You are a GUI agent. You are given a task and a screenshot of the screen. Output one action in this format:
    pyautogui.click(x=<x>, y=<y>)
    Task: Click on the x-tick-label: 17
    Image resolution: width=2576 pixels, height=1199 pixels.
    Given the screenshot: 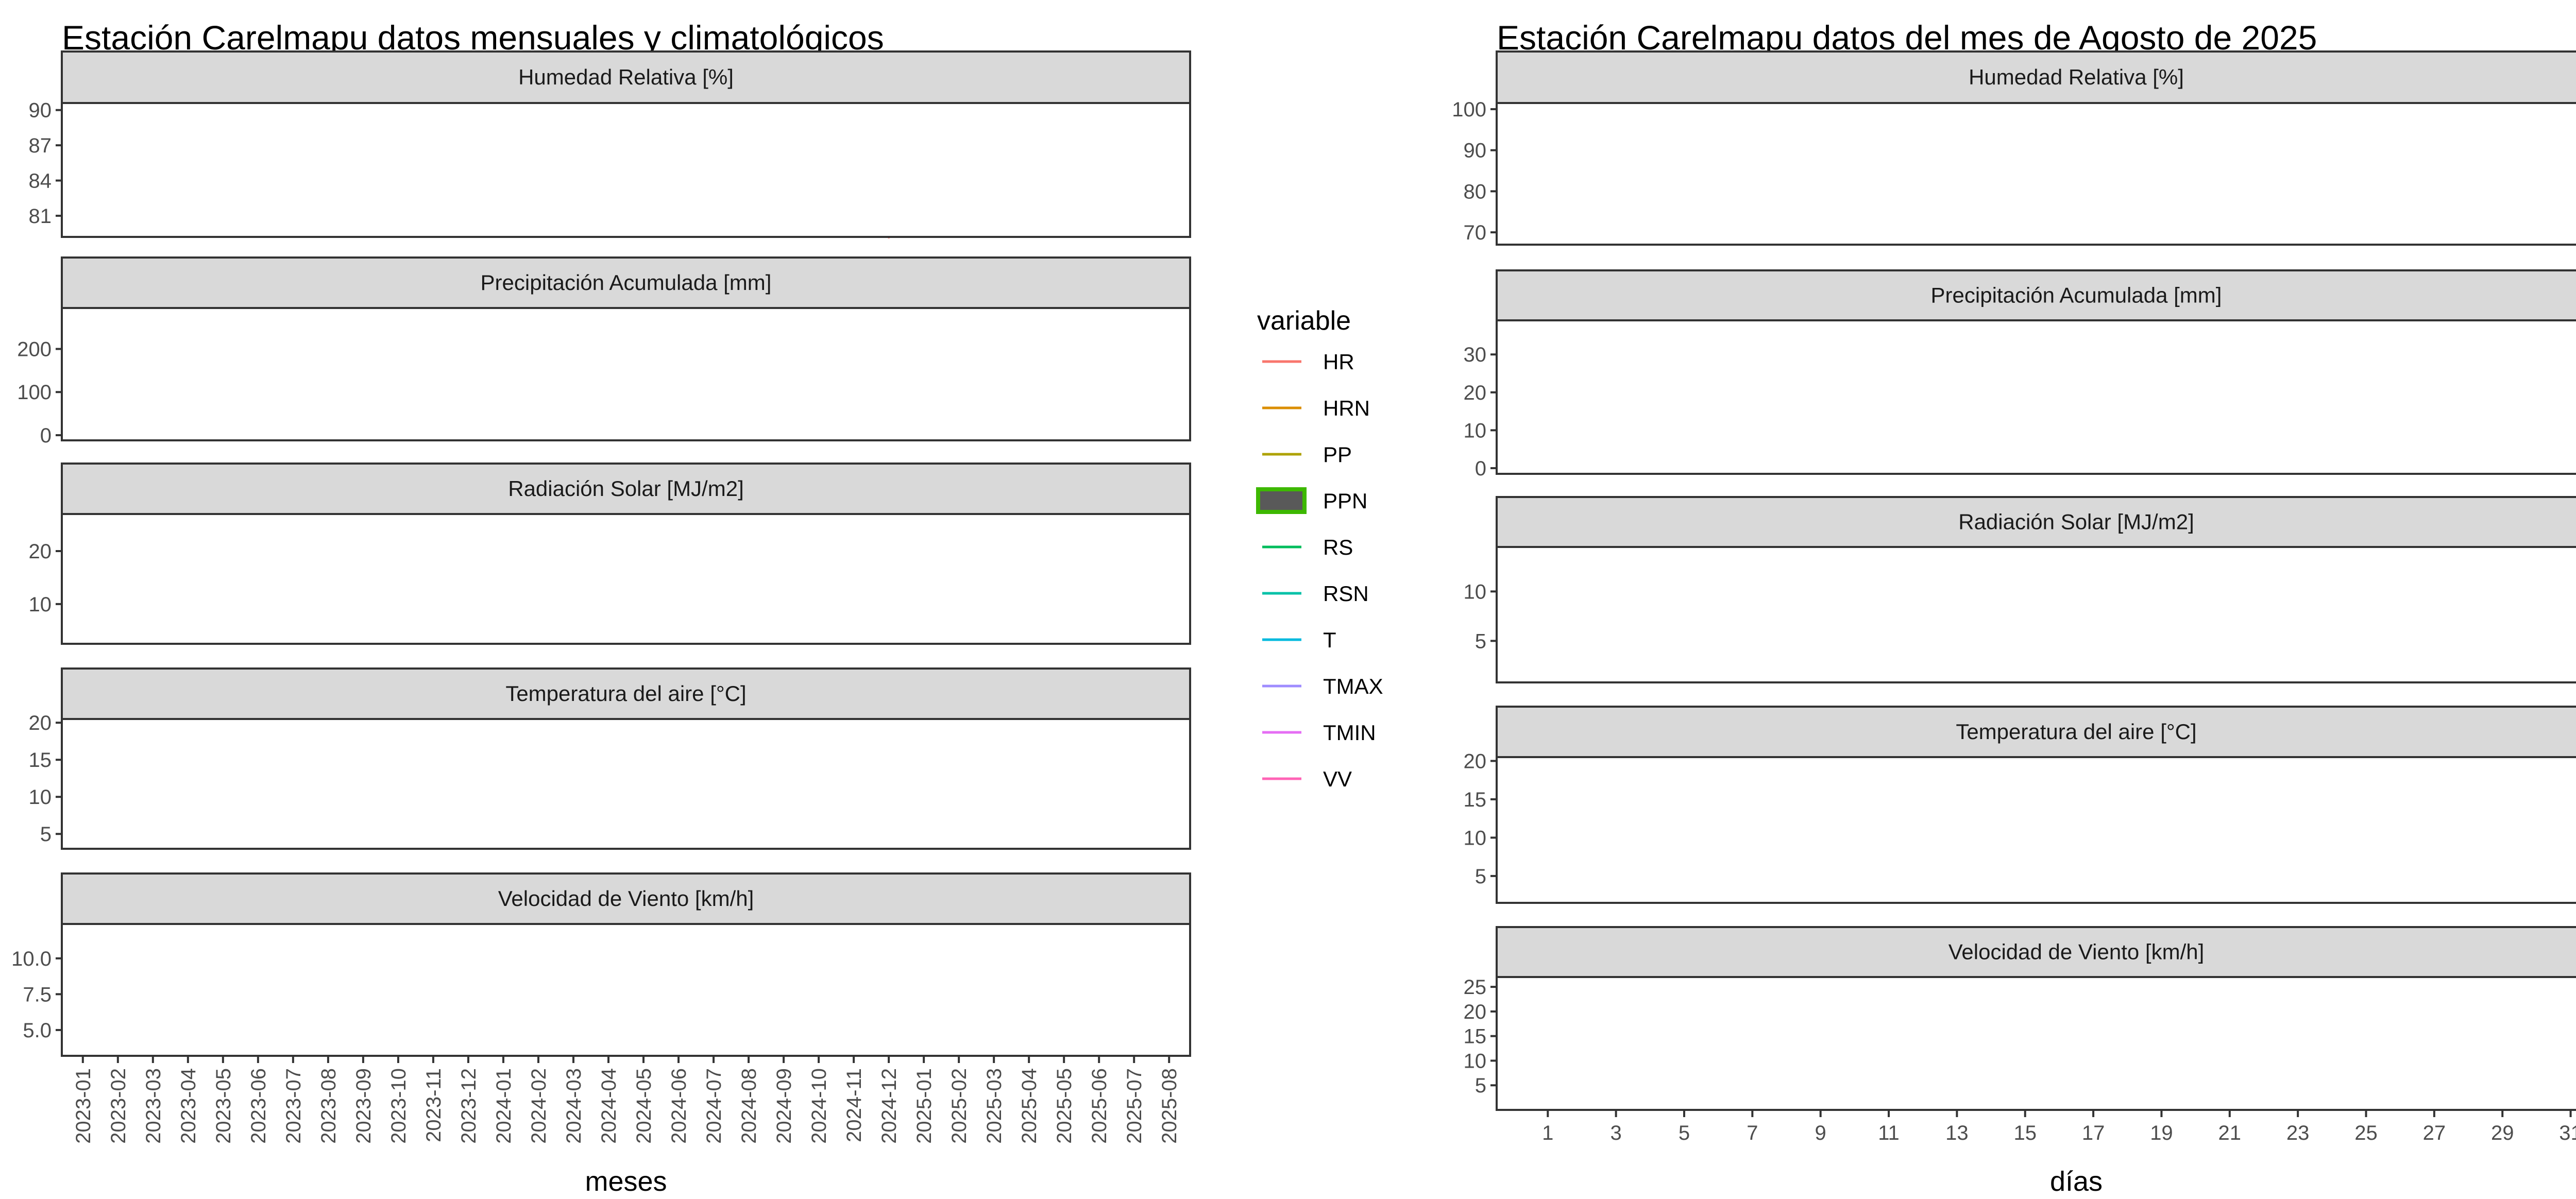 What is the action you would take?
    pyautogui.click(x=2093, y=1133)
    